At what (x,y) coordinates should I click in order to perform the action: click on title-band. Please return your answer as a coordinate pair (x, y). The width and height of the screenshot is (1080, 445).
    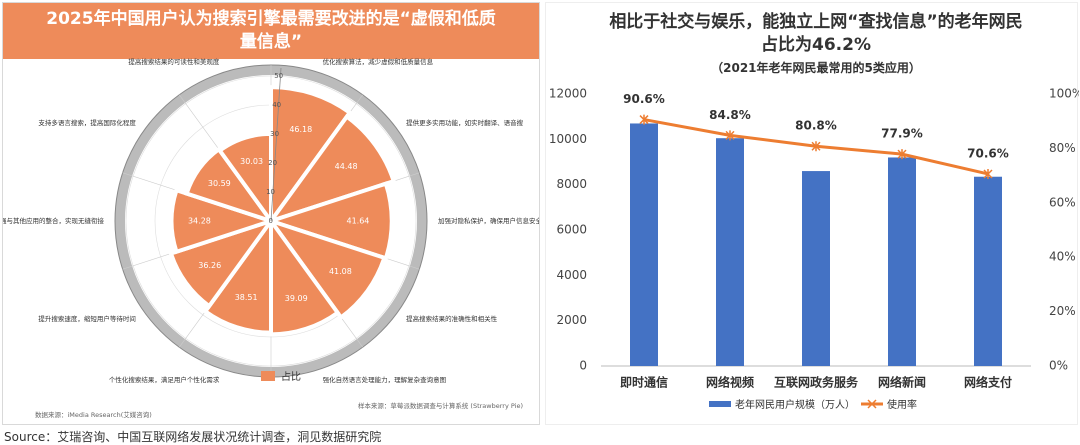
    Looking at the image, I should click on (271, 31).